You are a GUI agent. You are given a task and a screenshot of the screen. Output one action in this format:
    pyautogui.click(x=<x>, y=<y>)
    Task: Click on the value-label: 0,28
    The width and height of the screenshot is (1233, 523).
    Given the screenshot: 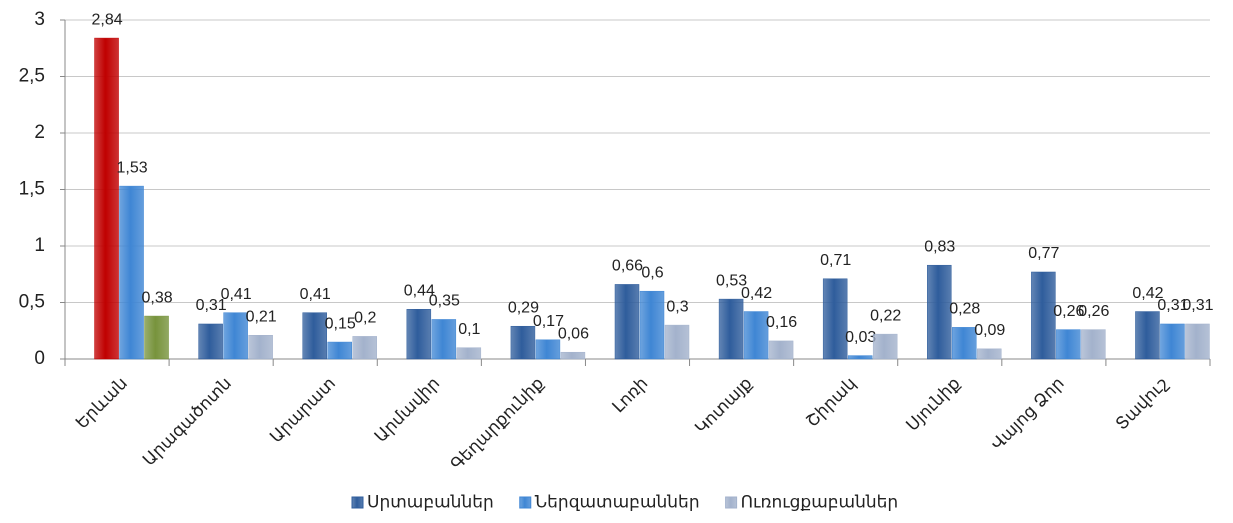 What is the action you would take?
    pyautogui.click(x=964, y=309)
    